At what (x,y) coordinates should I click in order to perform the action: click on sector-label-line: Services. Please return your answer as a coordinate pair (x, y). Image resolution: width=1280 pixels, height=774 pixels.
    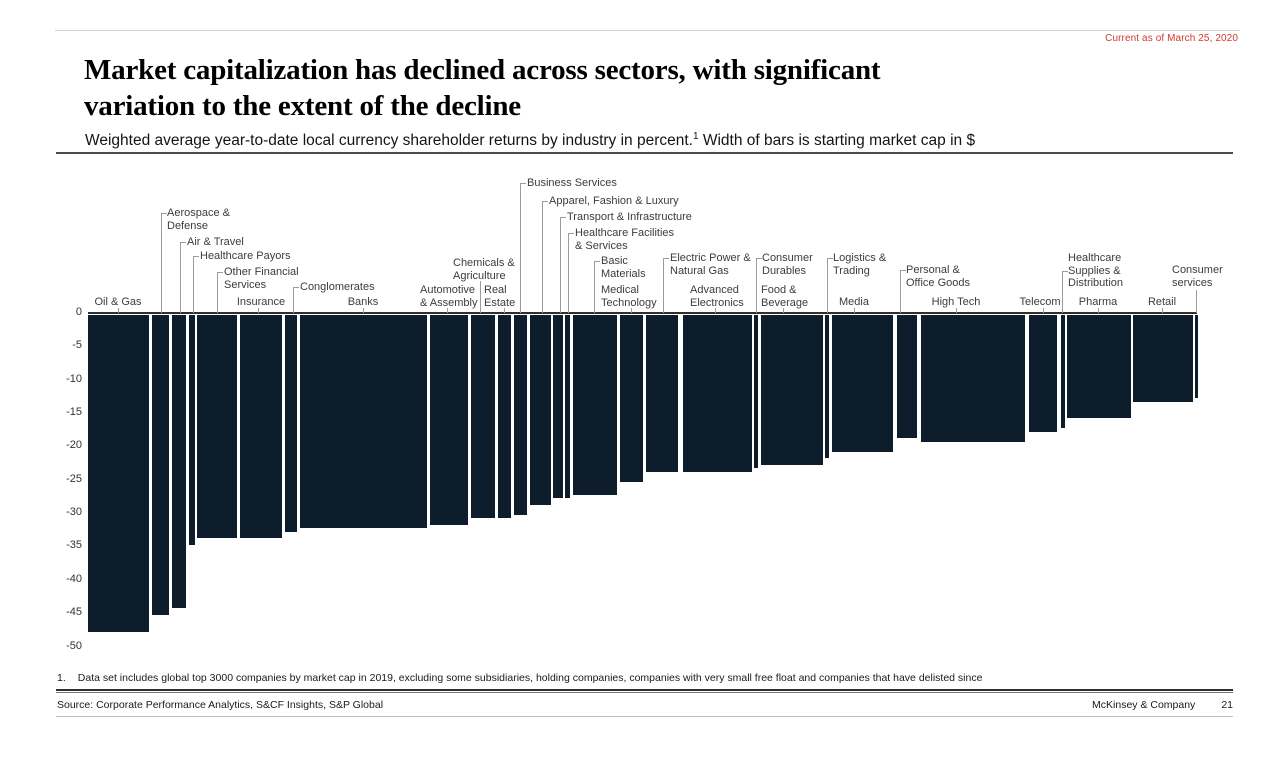
    Looking at the image, I should click on (245, 284).